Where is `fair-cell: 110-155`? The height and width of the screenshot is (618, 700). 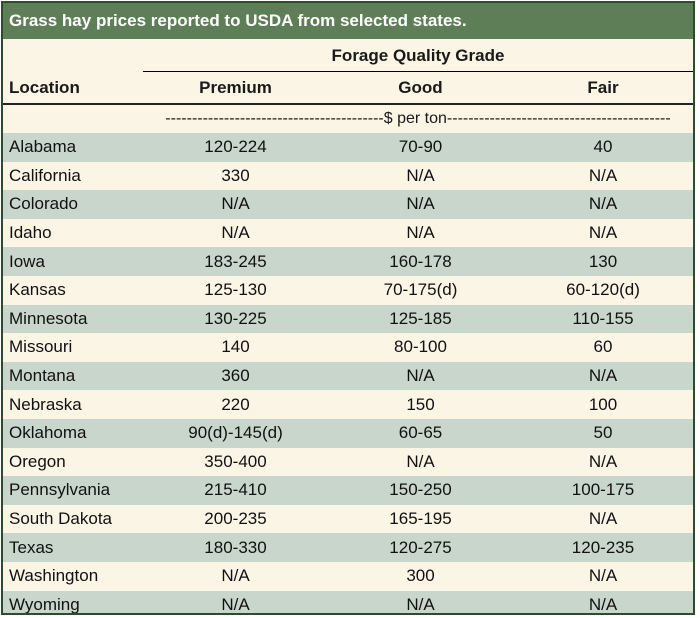 fair-cell: 110-155 is located at coordinates (603, 319).